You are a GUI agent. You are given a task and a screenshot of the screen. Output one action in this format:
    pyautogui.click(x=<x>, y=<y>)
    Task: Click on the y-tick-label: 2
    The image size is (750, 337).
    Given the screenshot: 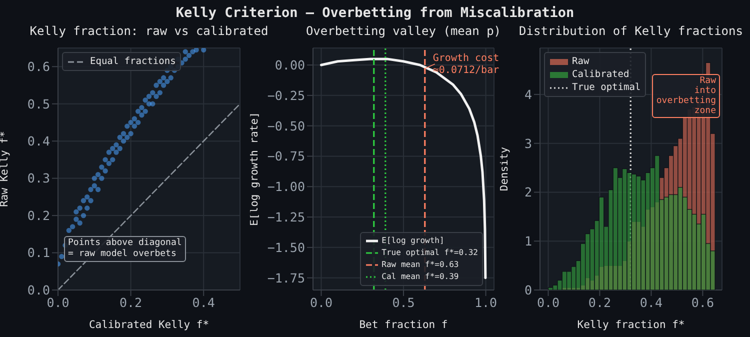 What is the action you would take?
    pyautogui.click(x=528, y=192)
    